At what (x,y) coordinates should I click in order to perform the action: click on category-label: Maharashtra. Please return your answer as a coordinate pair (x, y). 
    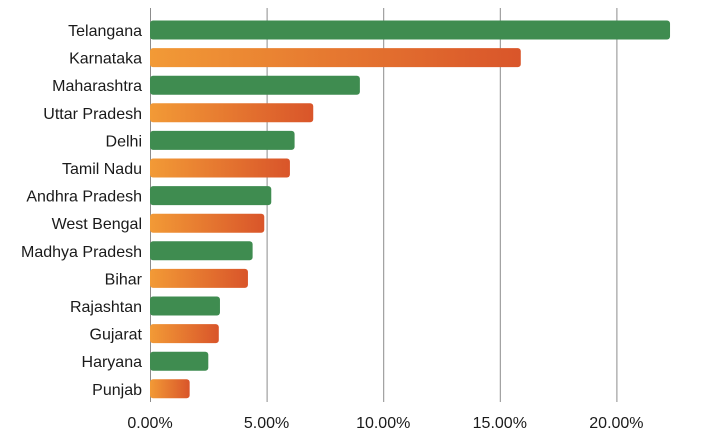
    Looking at the image, I should click on (97, 86).